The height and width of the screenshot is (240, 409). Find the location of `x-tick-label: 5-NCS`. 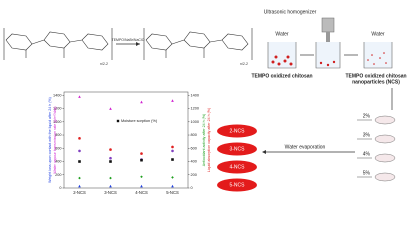

x-tick-label: 5-NCS is located at coordinates (172, 192).